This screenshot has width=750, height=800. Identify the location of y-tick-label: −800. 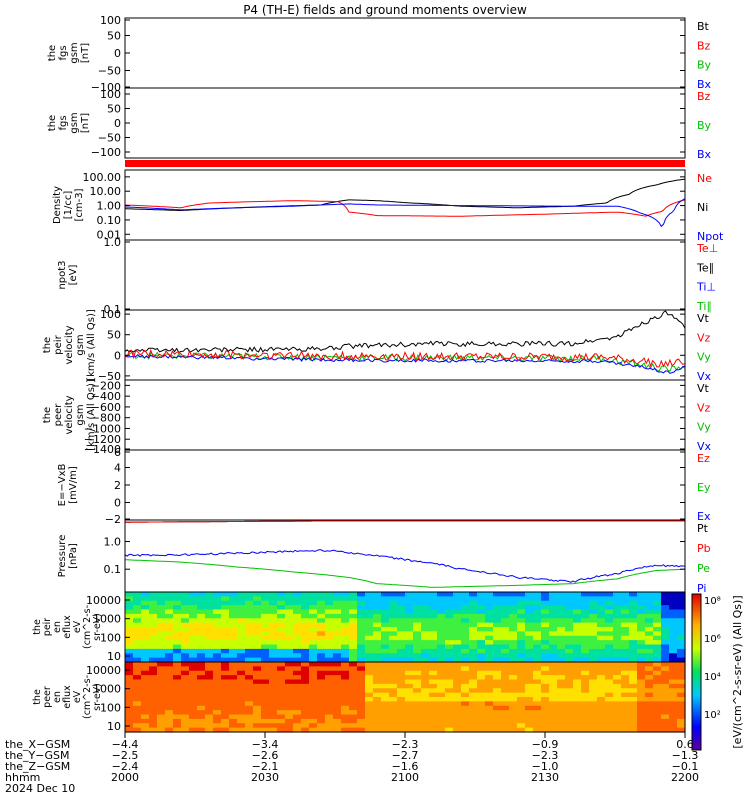
(106, 418).